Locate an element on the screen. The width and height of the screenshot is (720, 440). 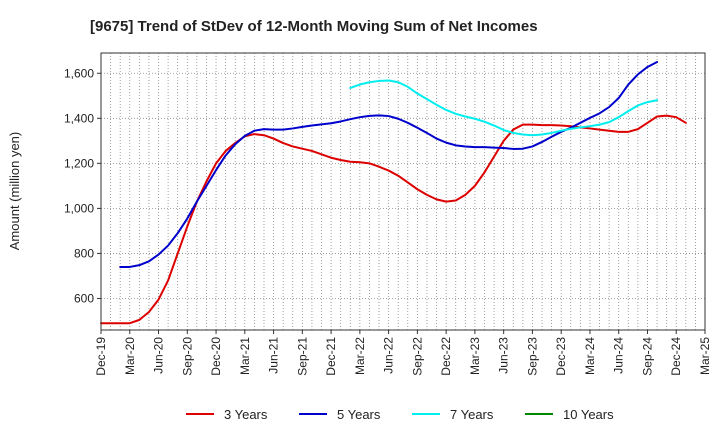
y-tick-label: 1,600 is located at coordinates (79, 73).